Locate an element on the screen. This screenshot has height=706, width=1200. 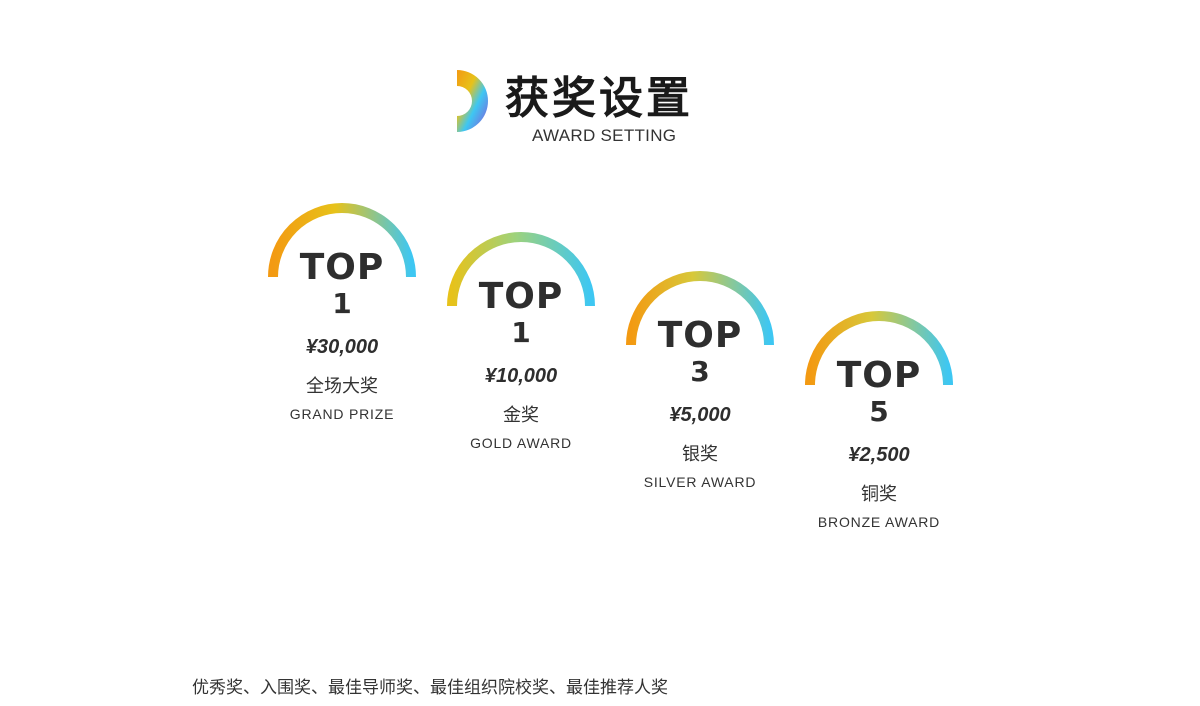
section-subtitle: AWARD SETTING is located at coordinates (604, 135).